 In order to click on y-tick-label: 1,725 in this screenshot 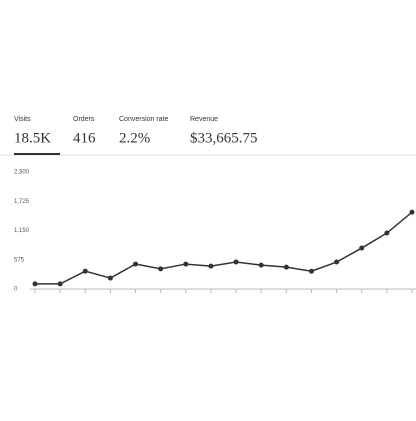, I will do `click(22, 202)`.